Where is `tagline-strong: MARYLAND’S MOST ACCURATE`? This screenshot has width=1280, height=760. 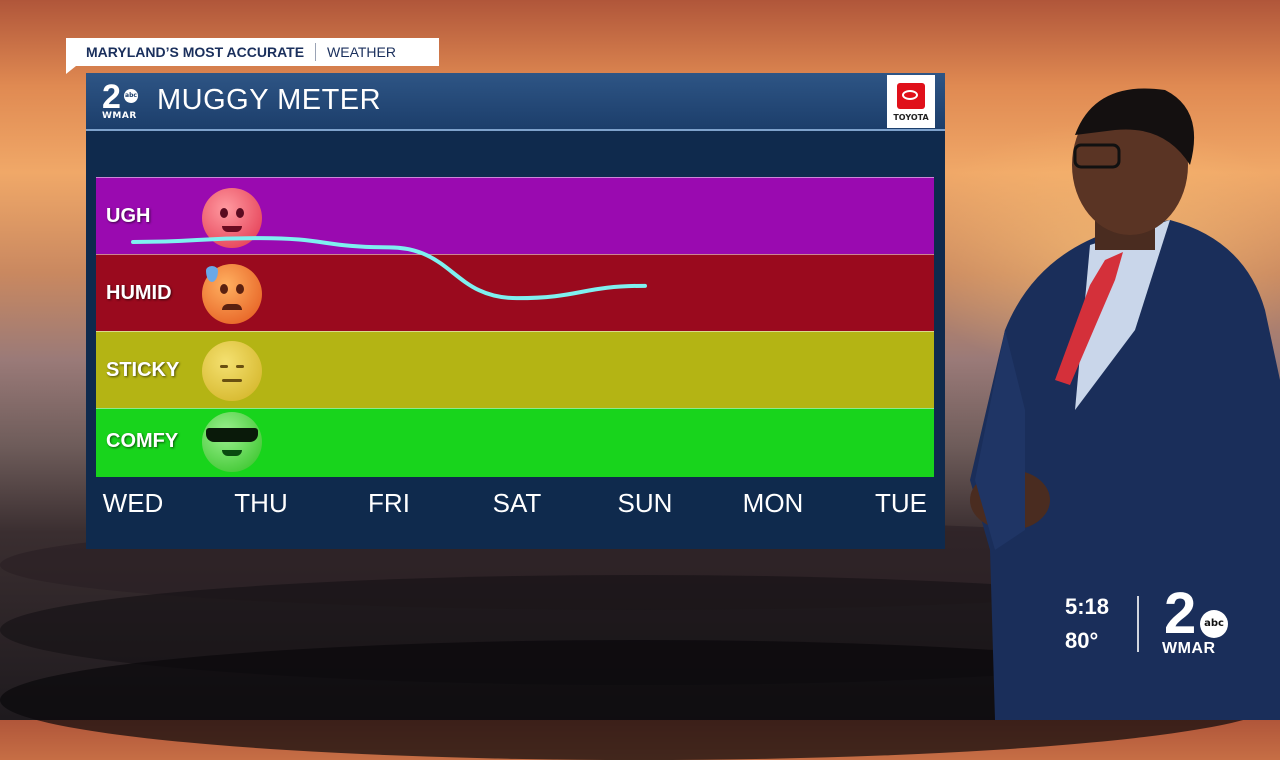 tagline-strong: MARYLAND’S MOST ACCURATE is located at coordinates (195, 52).